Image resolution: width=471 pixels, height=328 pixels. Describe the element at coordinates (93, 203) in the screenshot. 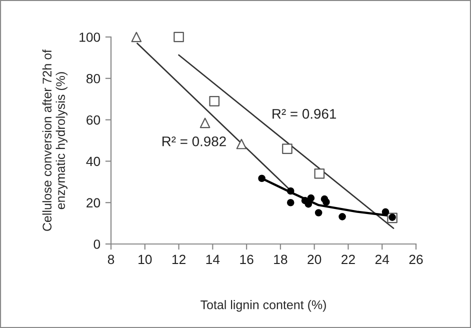

I see `y-tick-label: 20` at that location.